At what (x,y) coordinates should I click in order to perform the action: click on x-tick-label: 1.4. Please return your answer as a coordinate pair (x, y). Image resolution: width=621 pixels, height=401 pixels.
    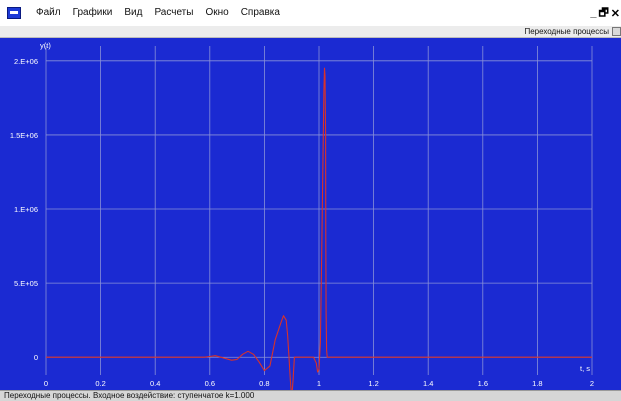
    Looking at the image, I should click on (428, 383).